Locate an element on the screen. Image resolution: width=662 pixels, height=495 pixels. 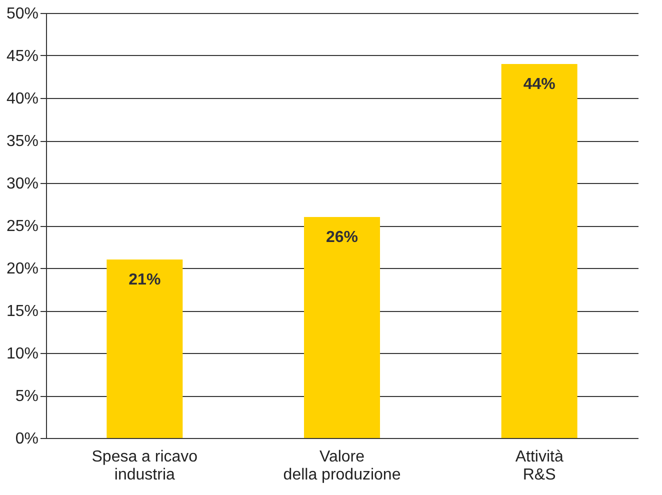
y-tick-label: 0% is located at coordinates (26, 439).